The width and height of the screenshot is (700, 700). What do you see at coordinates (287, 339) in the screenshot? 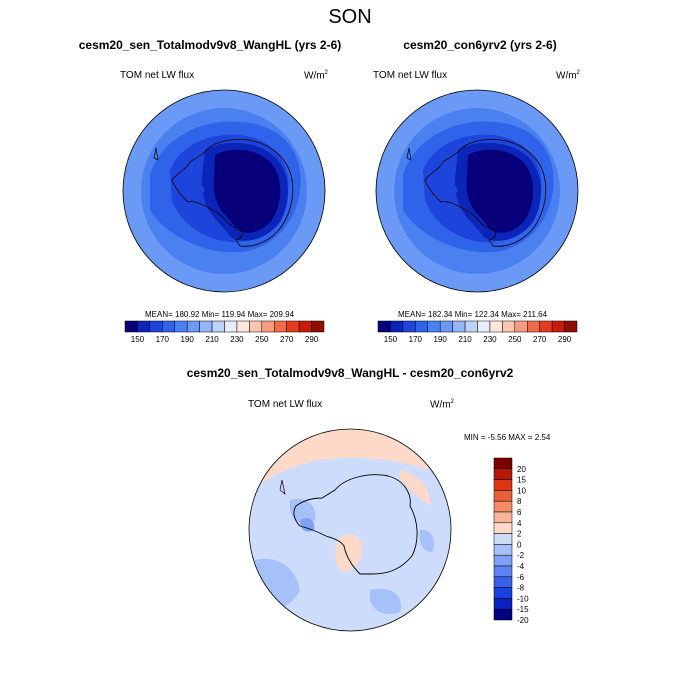
I see `colorbar-1-tick-label: 270` at bounding box center [287, 339].